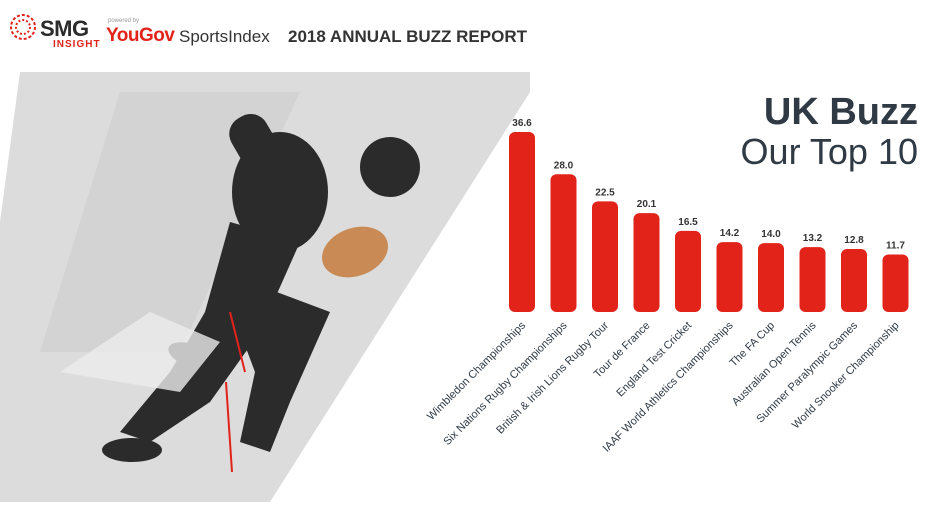 The height and width of the screenshot is (529, 940). I want to click on bar-value-label-10: 11.7, so click(895, 245).